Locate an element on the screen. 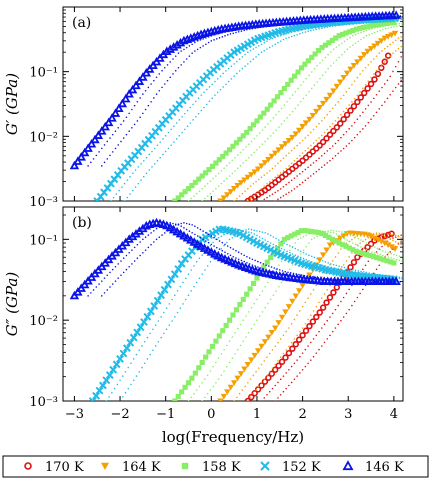 The width and height of the screenshot is (431, 480). x-tick-label: −2 is located at coordinates (119, 414).